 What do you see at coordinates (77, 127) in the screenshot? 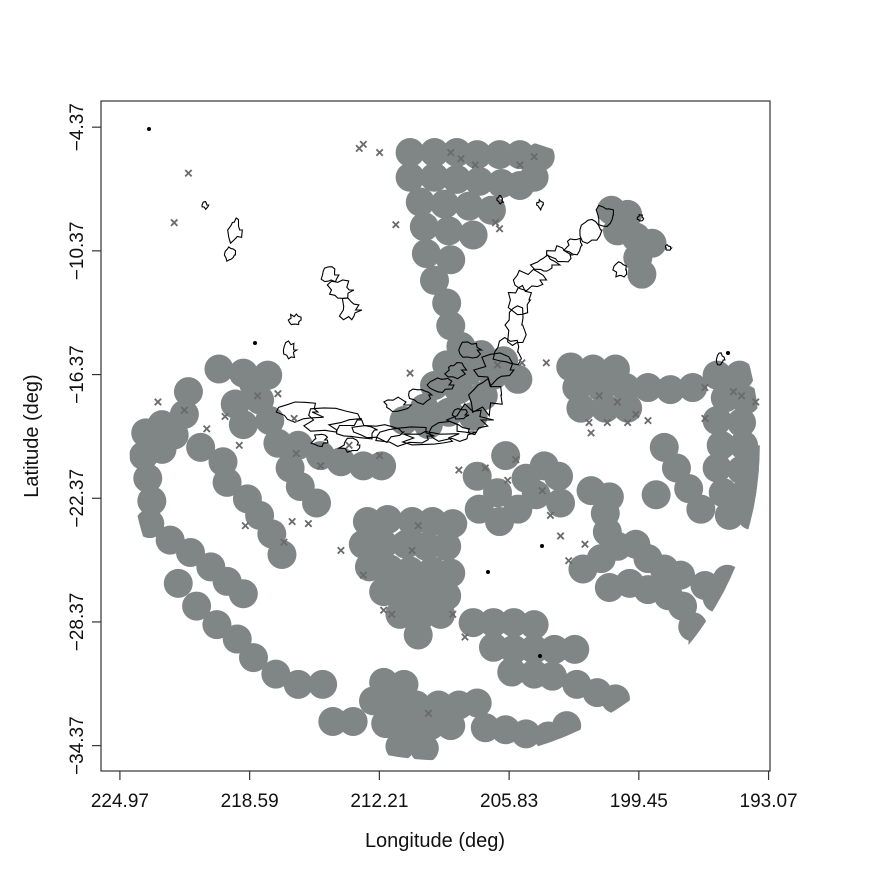
I see `y-tick-label: −4.37` at bounding box center [77, 127].